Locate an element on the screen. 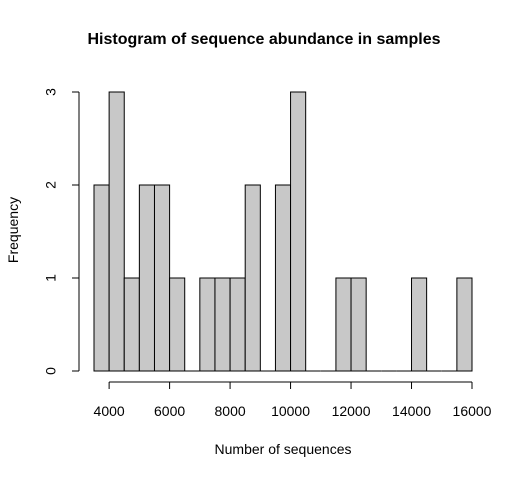 The image size is (528, 480). x-tick-label: 6000 is located at coordinates (169, 411).